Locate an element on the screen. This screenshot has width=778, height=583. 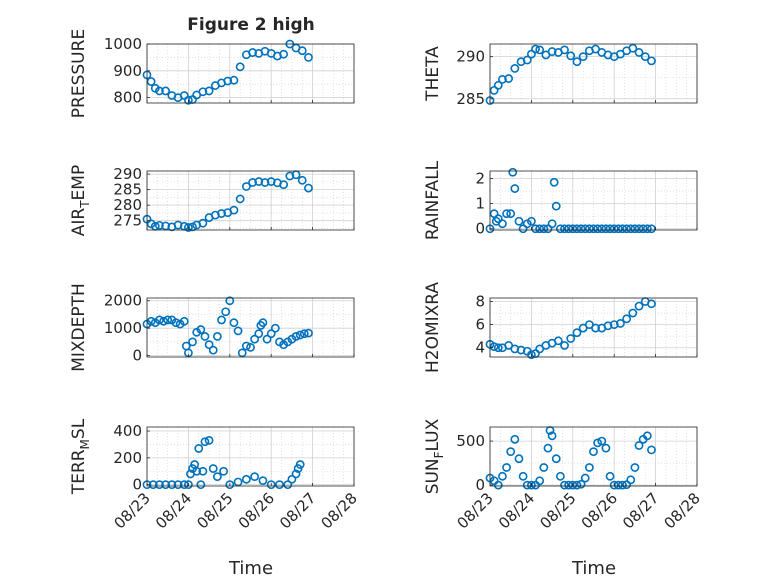
y-tick-label: 2000 is located at coordinates (123, 301).